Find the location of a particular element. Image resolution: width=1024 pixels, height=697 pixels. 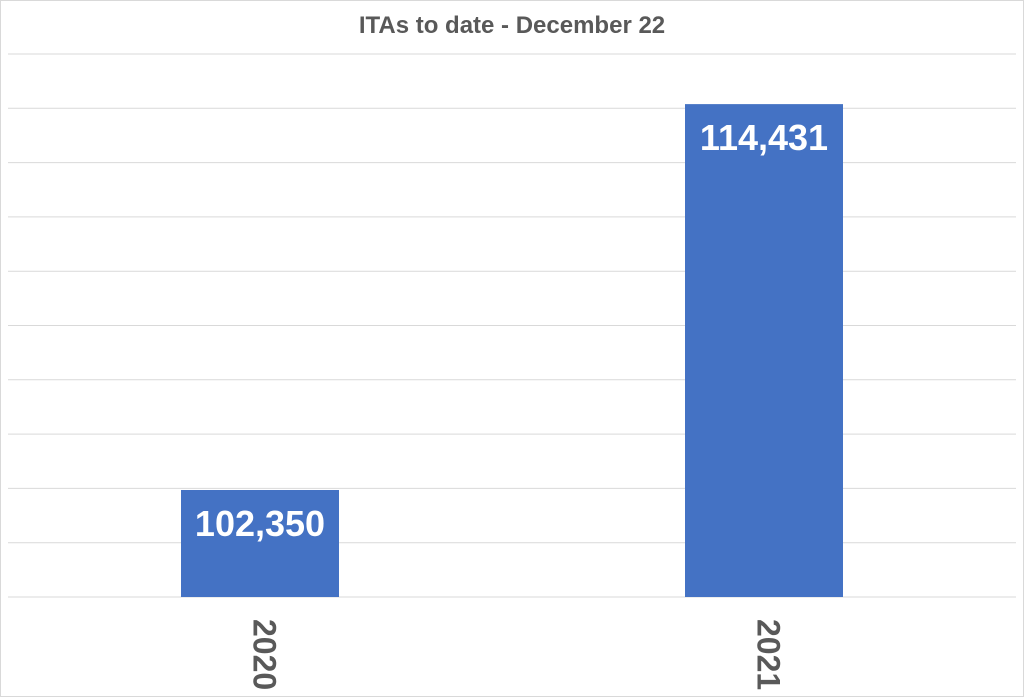

bar-2020 is located at coordinates (260, 543).